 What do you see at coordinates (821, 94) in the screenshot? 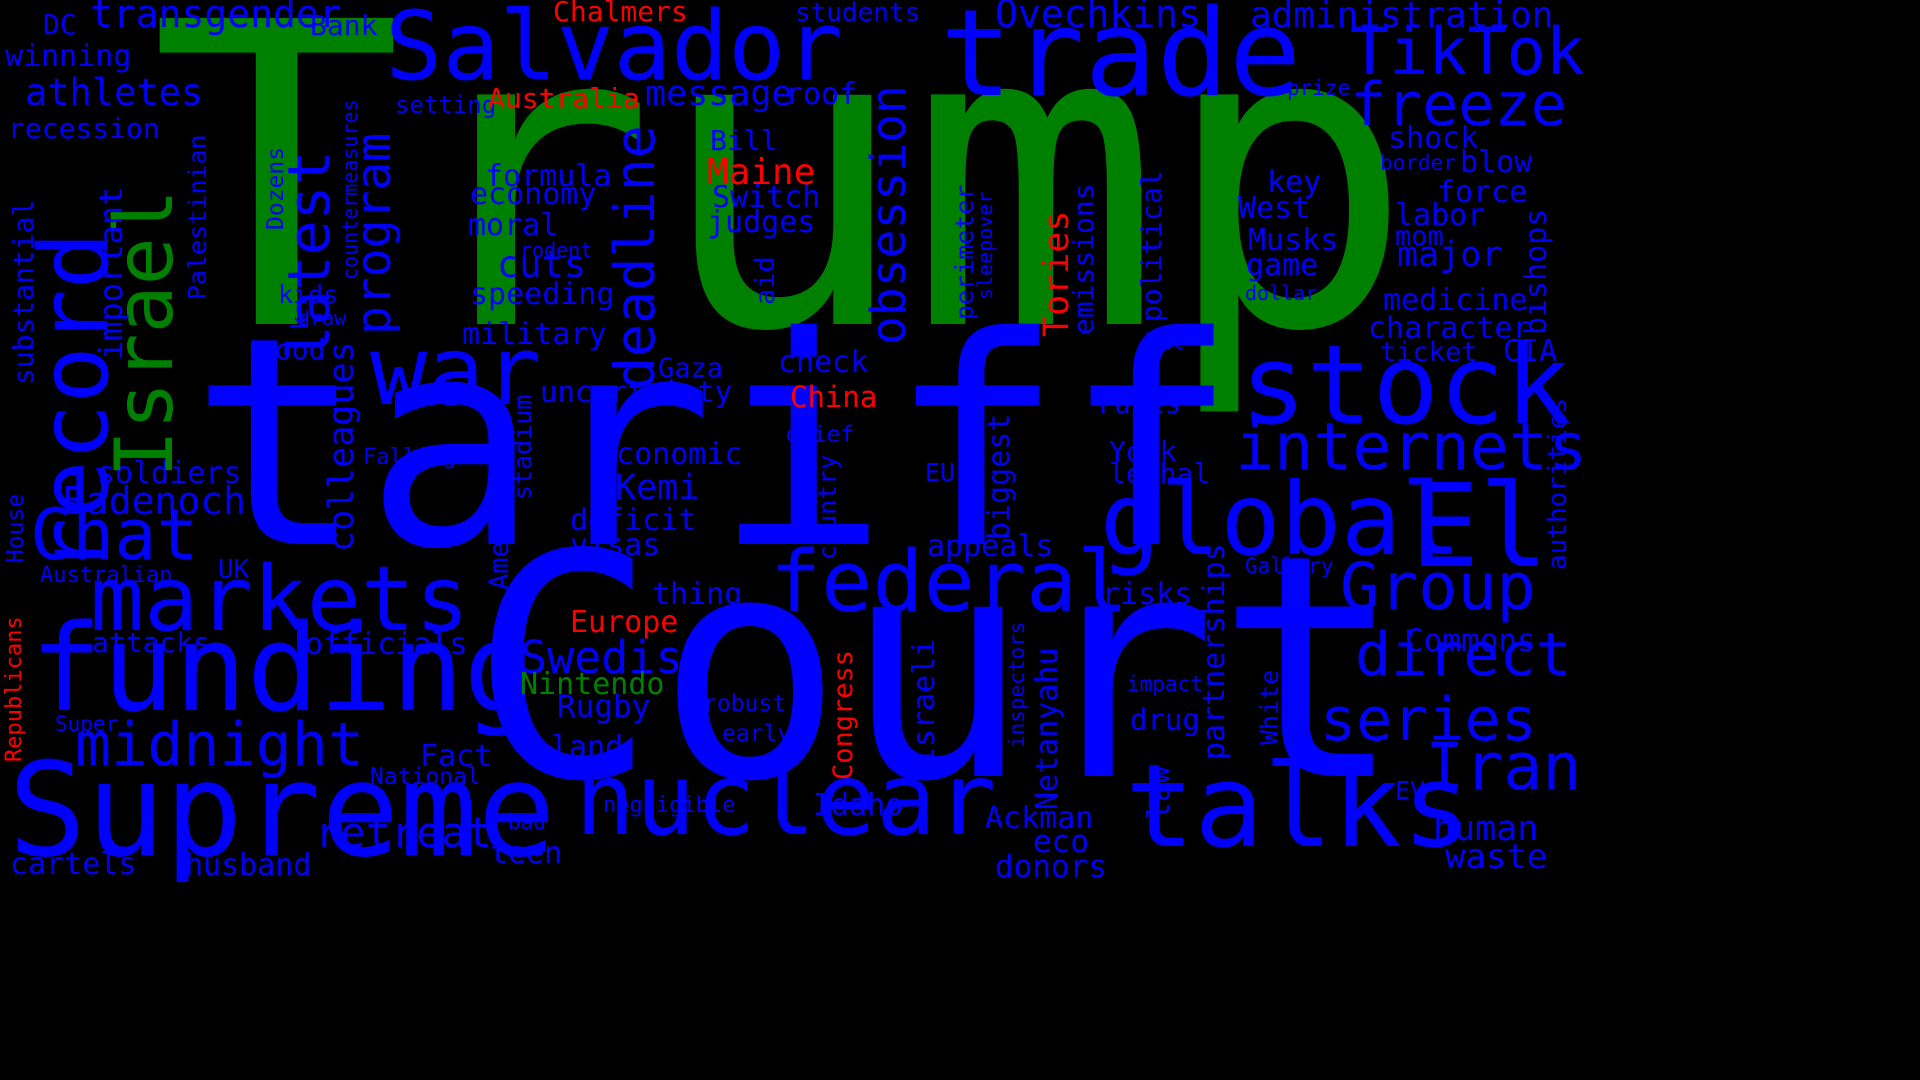
I see `word-roof: roof` at bounding box center [821, 94].